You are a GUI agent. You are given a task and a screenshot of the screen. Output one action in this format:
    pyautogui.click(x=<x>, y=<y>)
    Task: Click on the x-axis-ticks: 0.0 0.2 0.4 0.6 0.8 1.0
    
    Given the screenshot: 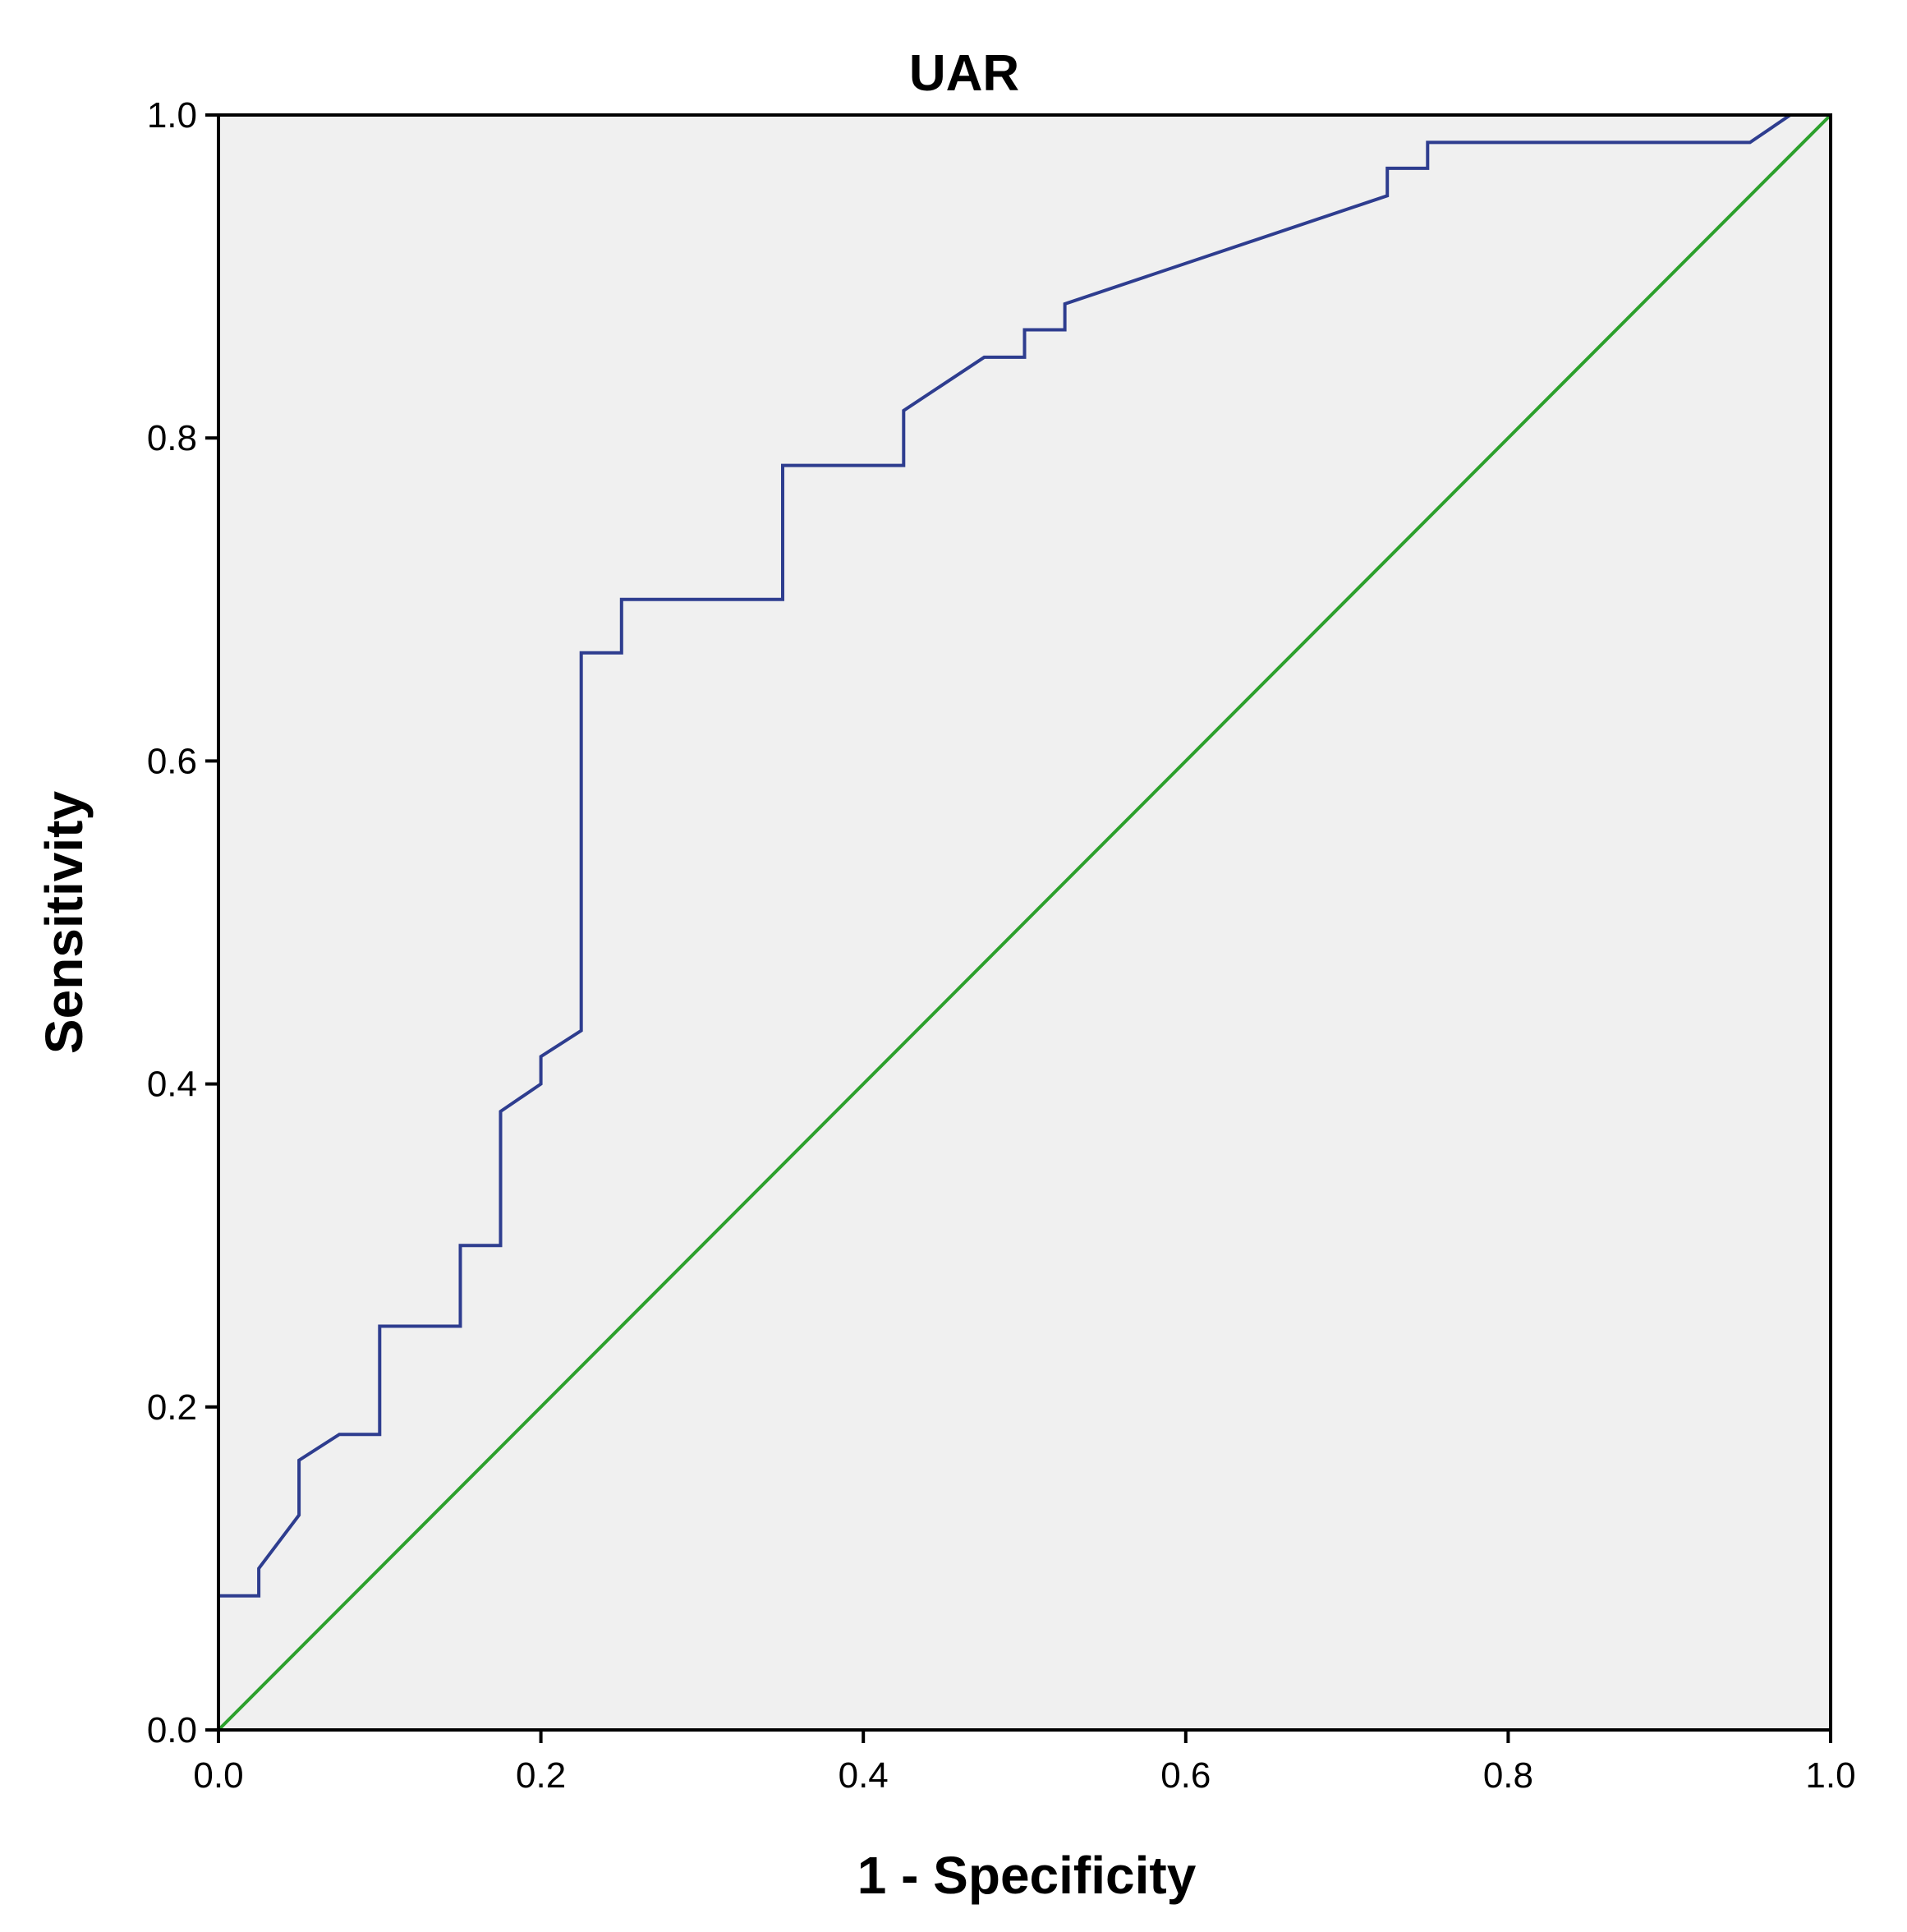 What is the action you would take?
    pyautogui.click(x=1024, y=1763)
    